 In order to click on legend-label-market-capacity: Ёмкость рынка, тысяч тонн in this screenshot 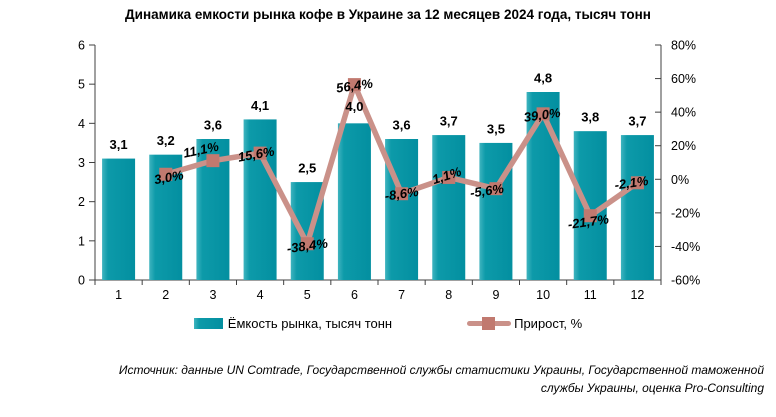, I will do `click(310, 323)`.